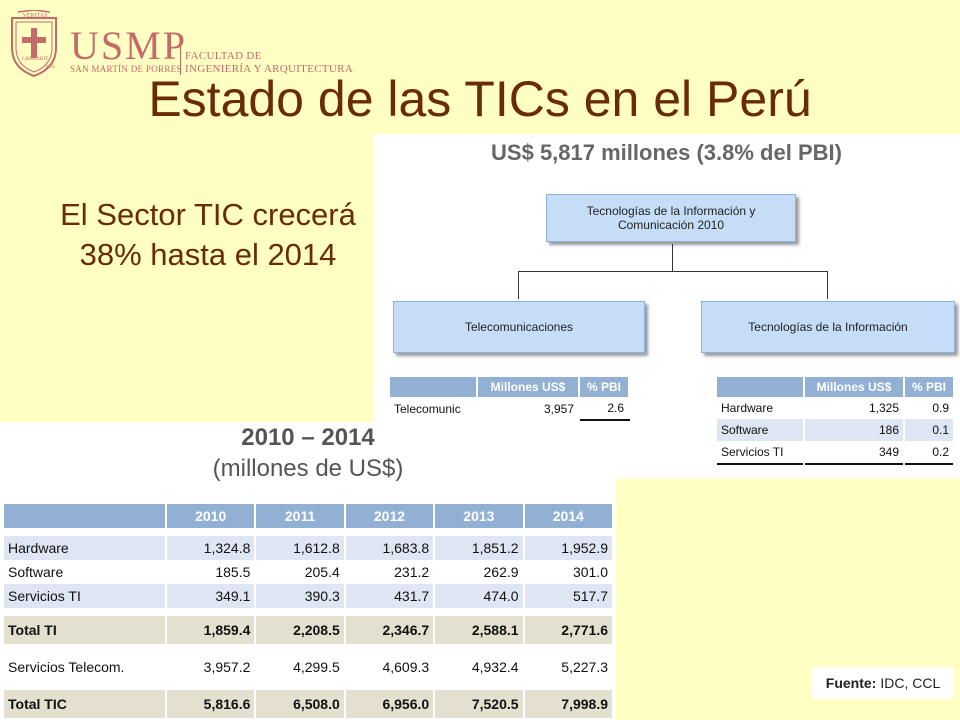  What do you see at coordinates (85, 704) in the screenshot?
I see `row-label: Total TIC` at bounding box center [85, 704].